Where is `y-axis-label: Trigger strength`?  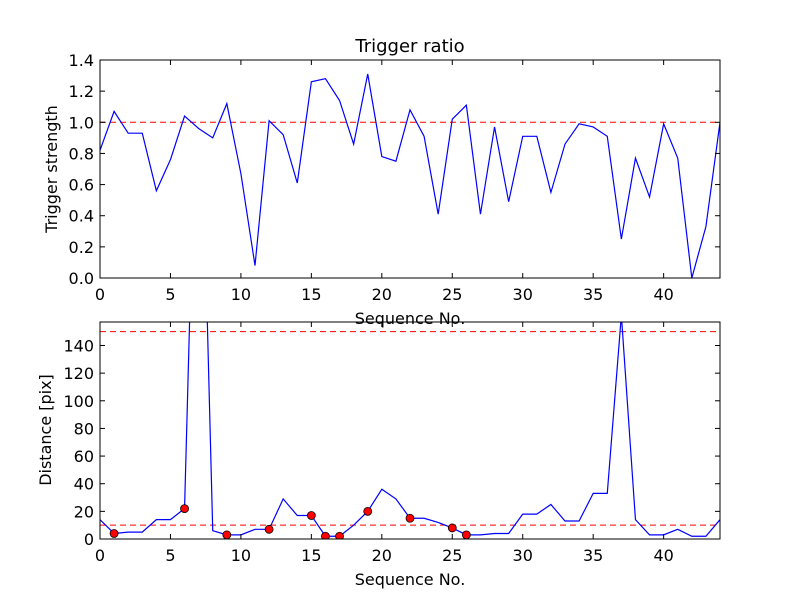 y-axis-label: Trigger strength is located at coordinates (51, 169).